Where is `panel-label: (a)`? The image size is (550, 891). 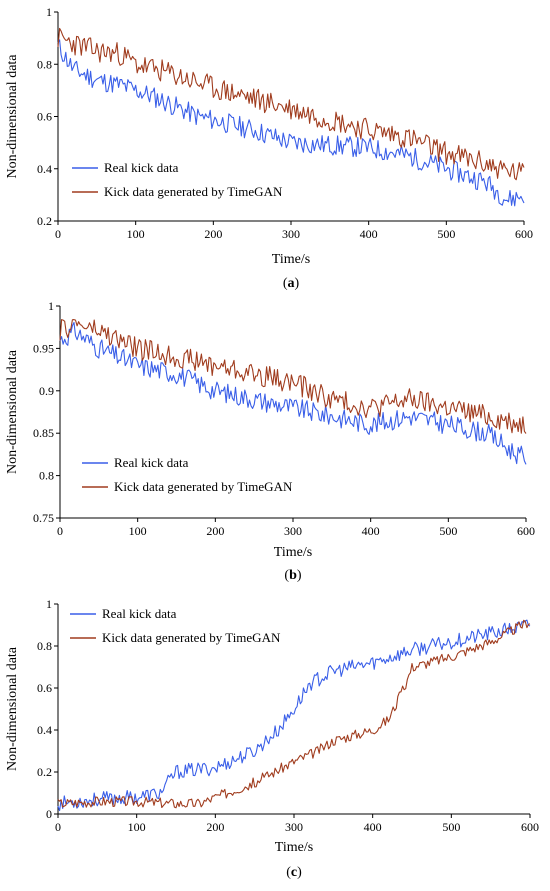
panel-label: (a) is located at coordinates (291, 283).